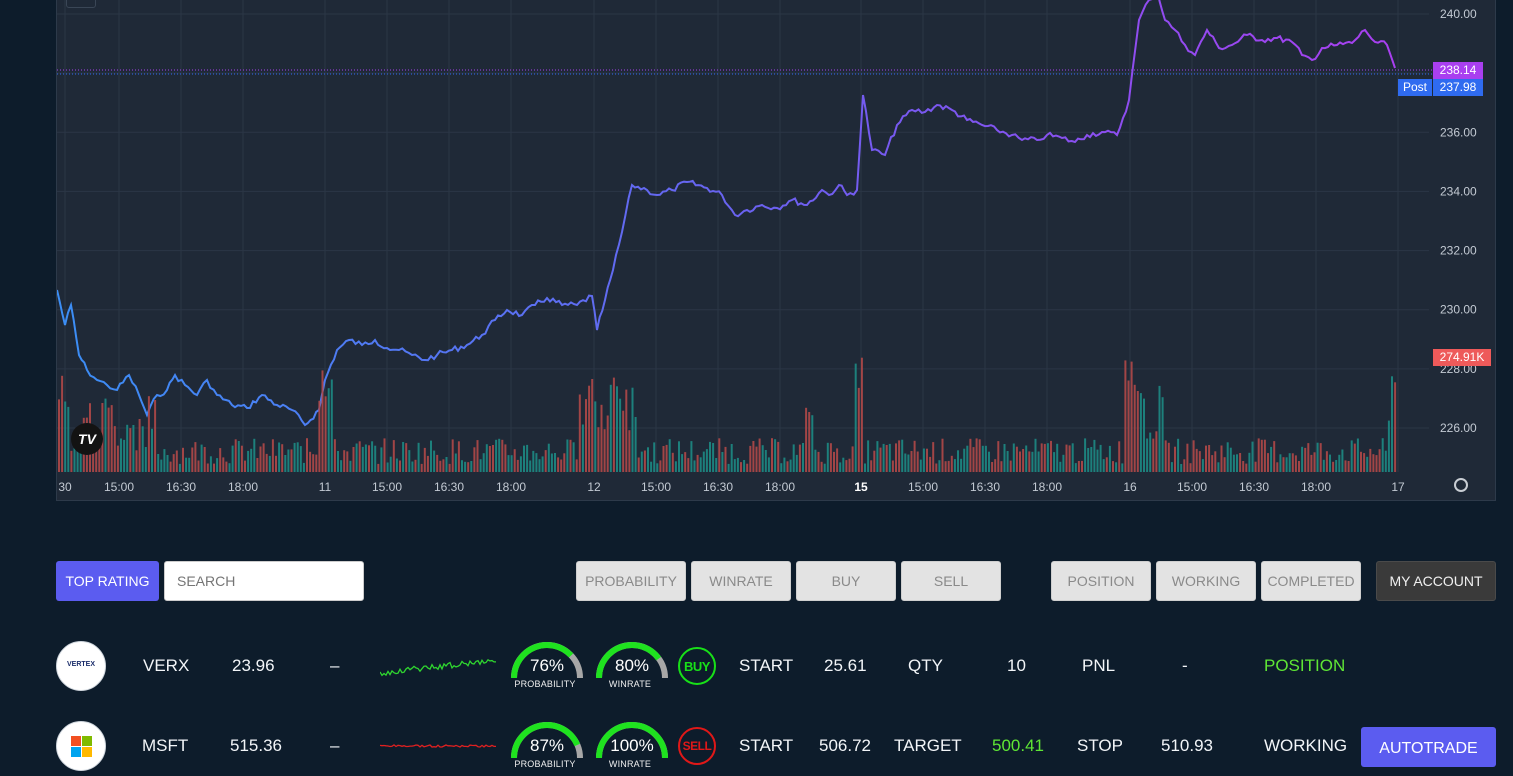 This screenshot has width=1513, height=776. What do you see at coordinates (1428, 747) in the screenshot?
I see `autotrade-button: AUTOTRADE` at bounding box center [1428, 747].